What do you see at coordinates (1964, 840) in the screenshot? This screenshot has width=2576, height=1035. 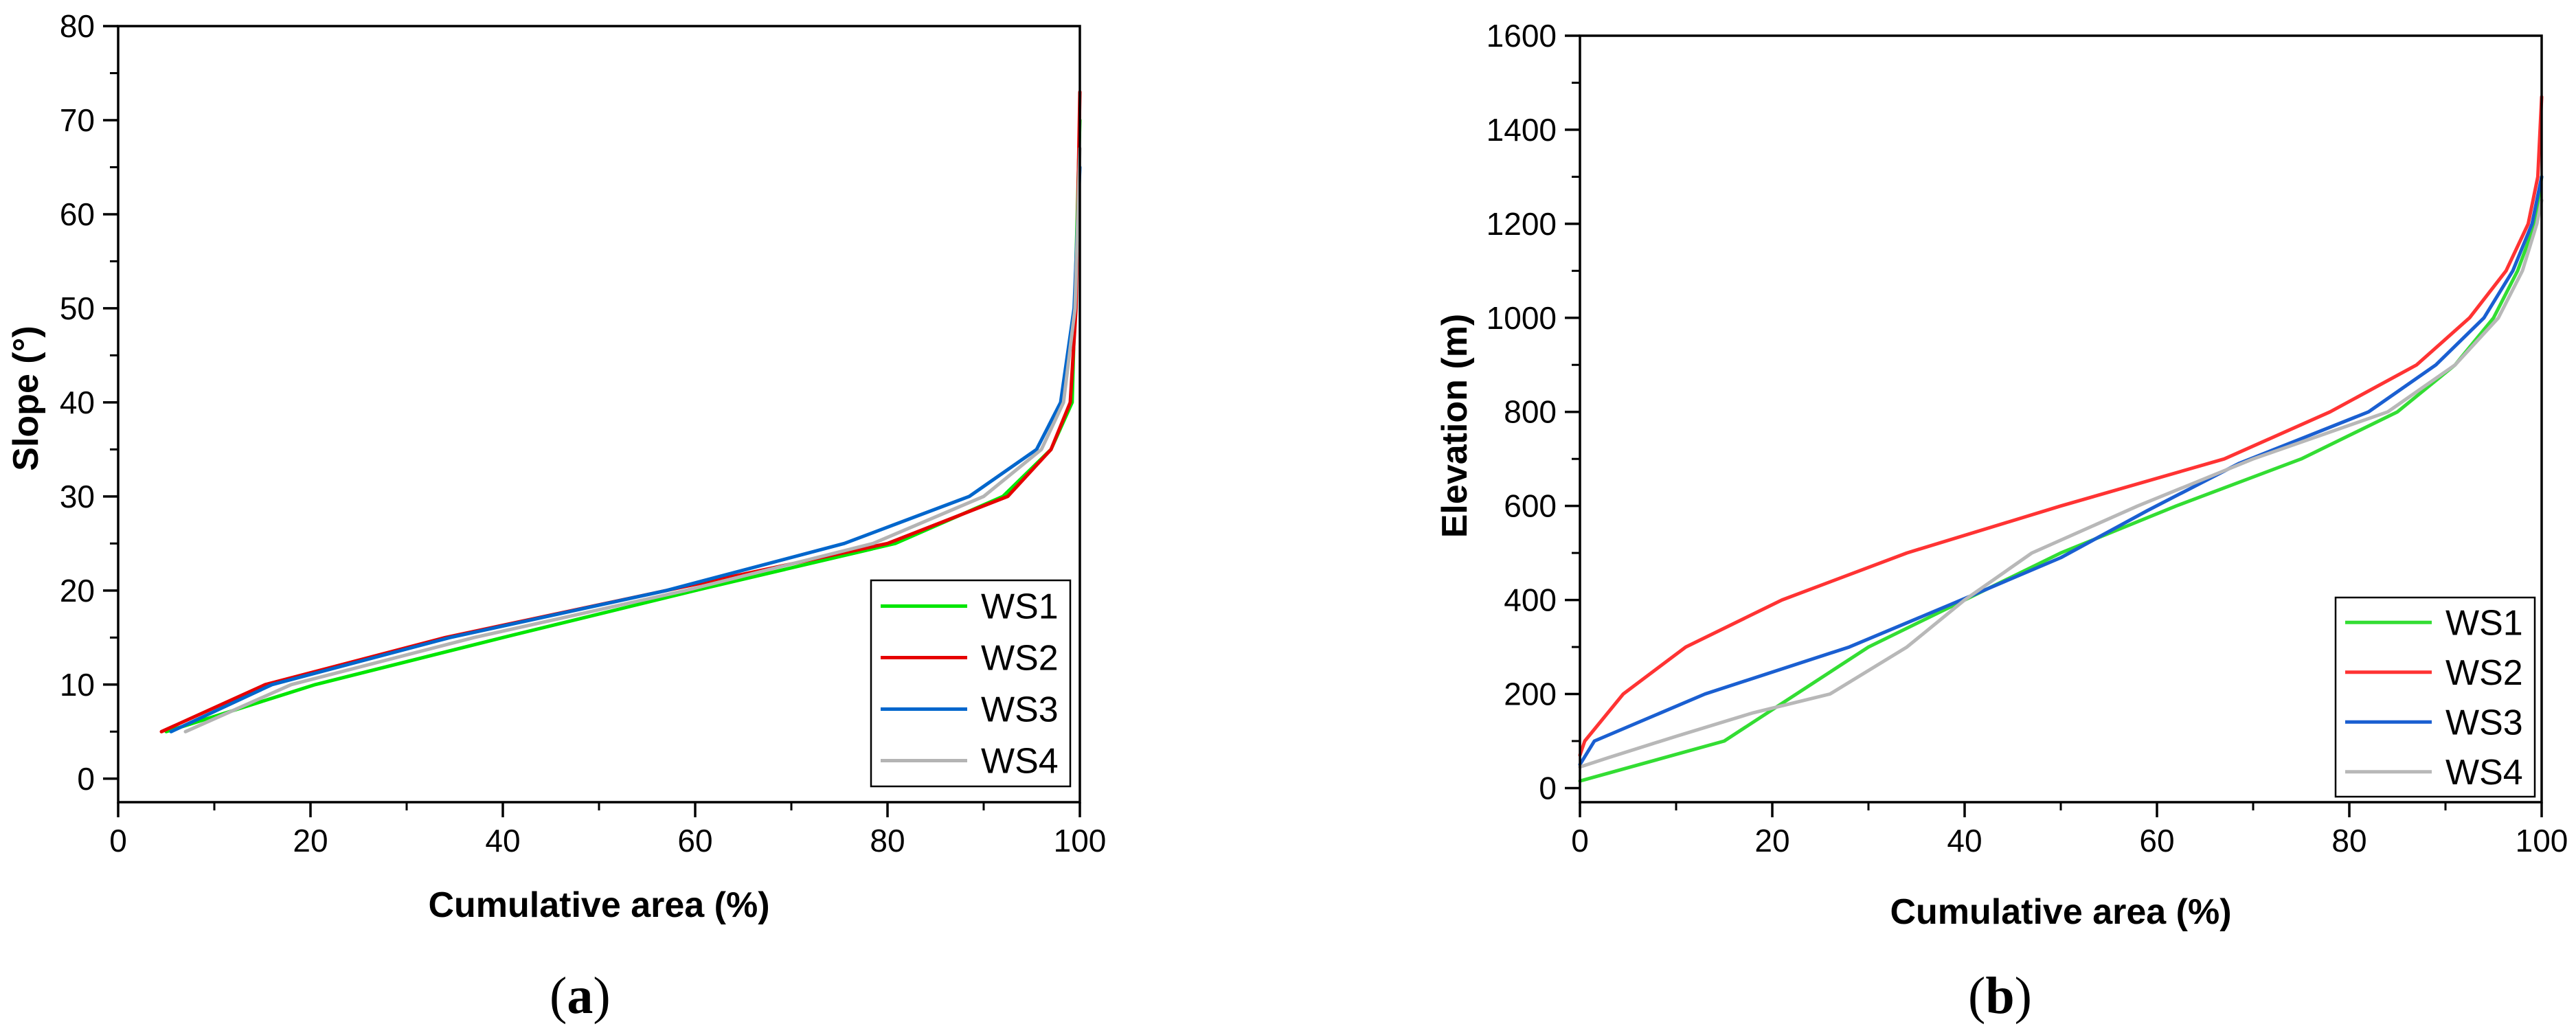 I see `panel-b-x-tick-label: 40` at bounding box center [1964, 840].